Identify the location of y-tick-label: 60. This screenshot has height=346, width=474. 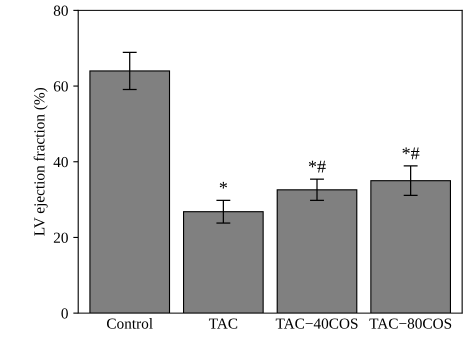
(61, 86).